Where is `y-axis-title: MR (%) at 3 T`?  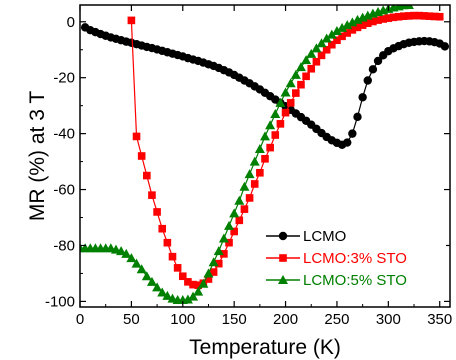
y-axis-title: MR (%) at 3 T is located at coordinates (37, 156).